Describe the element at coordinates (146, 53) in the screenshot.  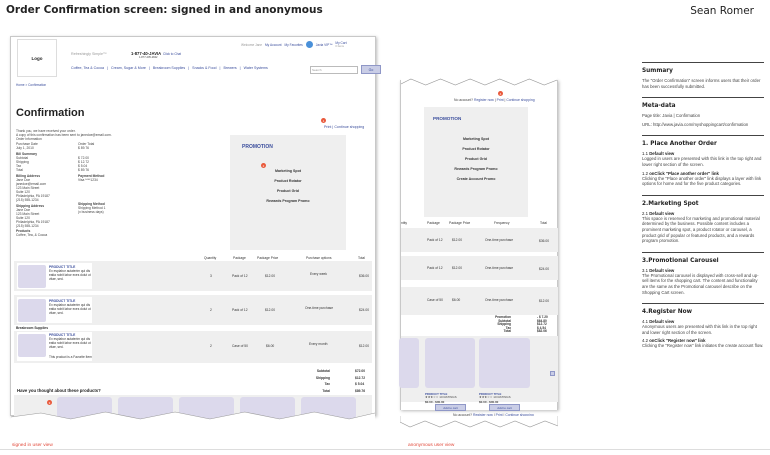
I see `phone-number: 1-877-40-JAVIA` at that location.